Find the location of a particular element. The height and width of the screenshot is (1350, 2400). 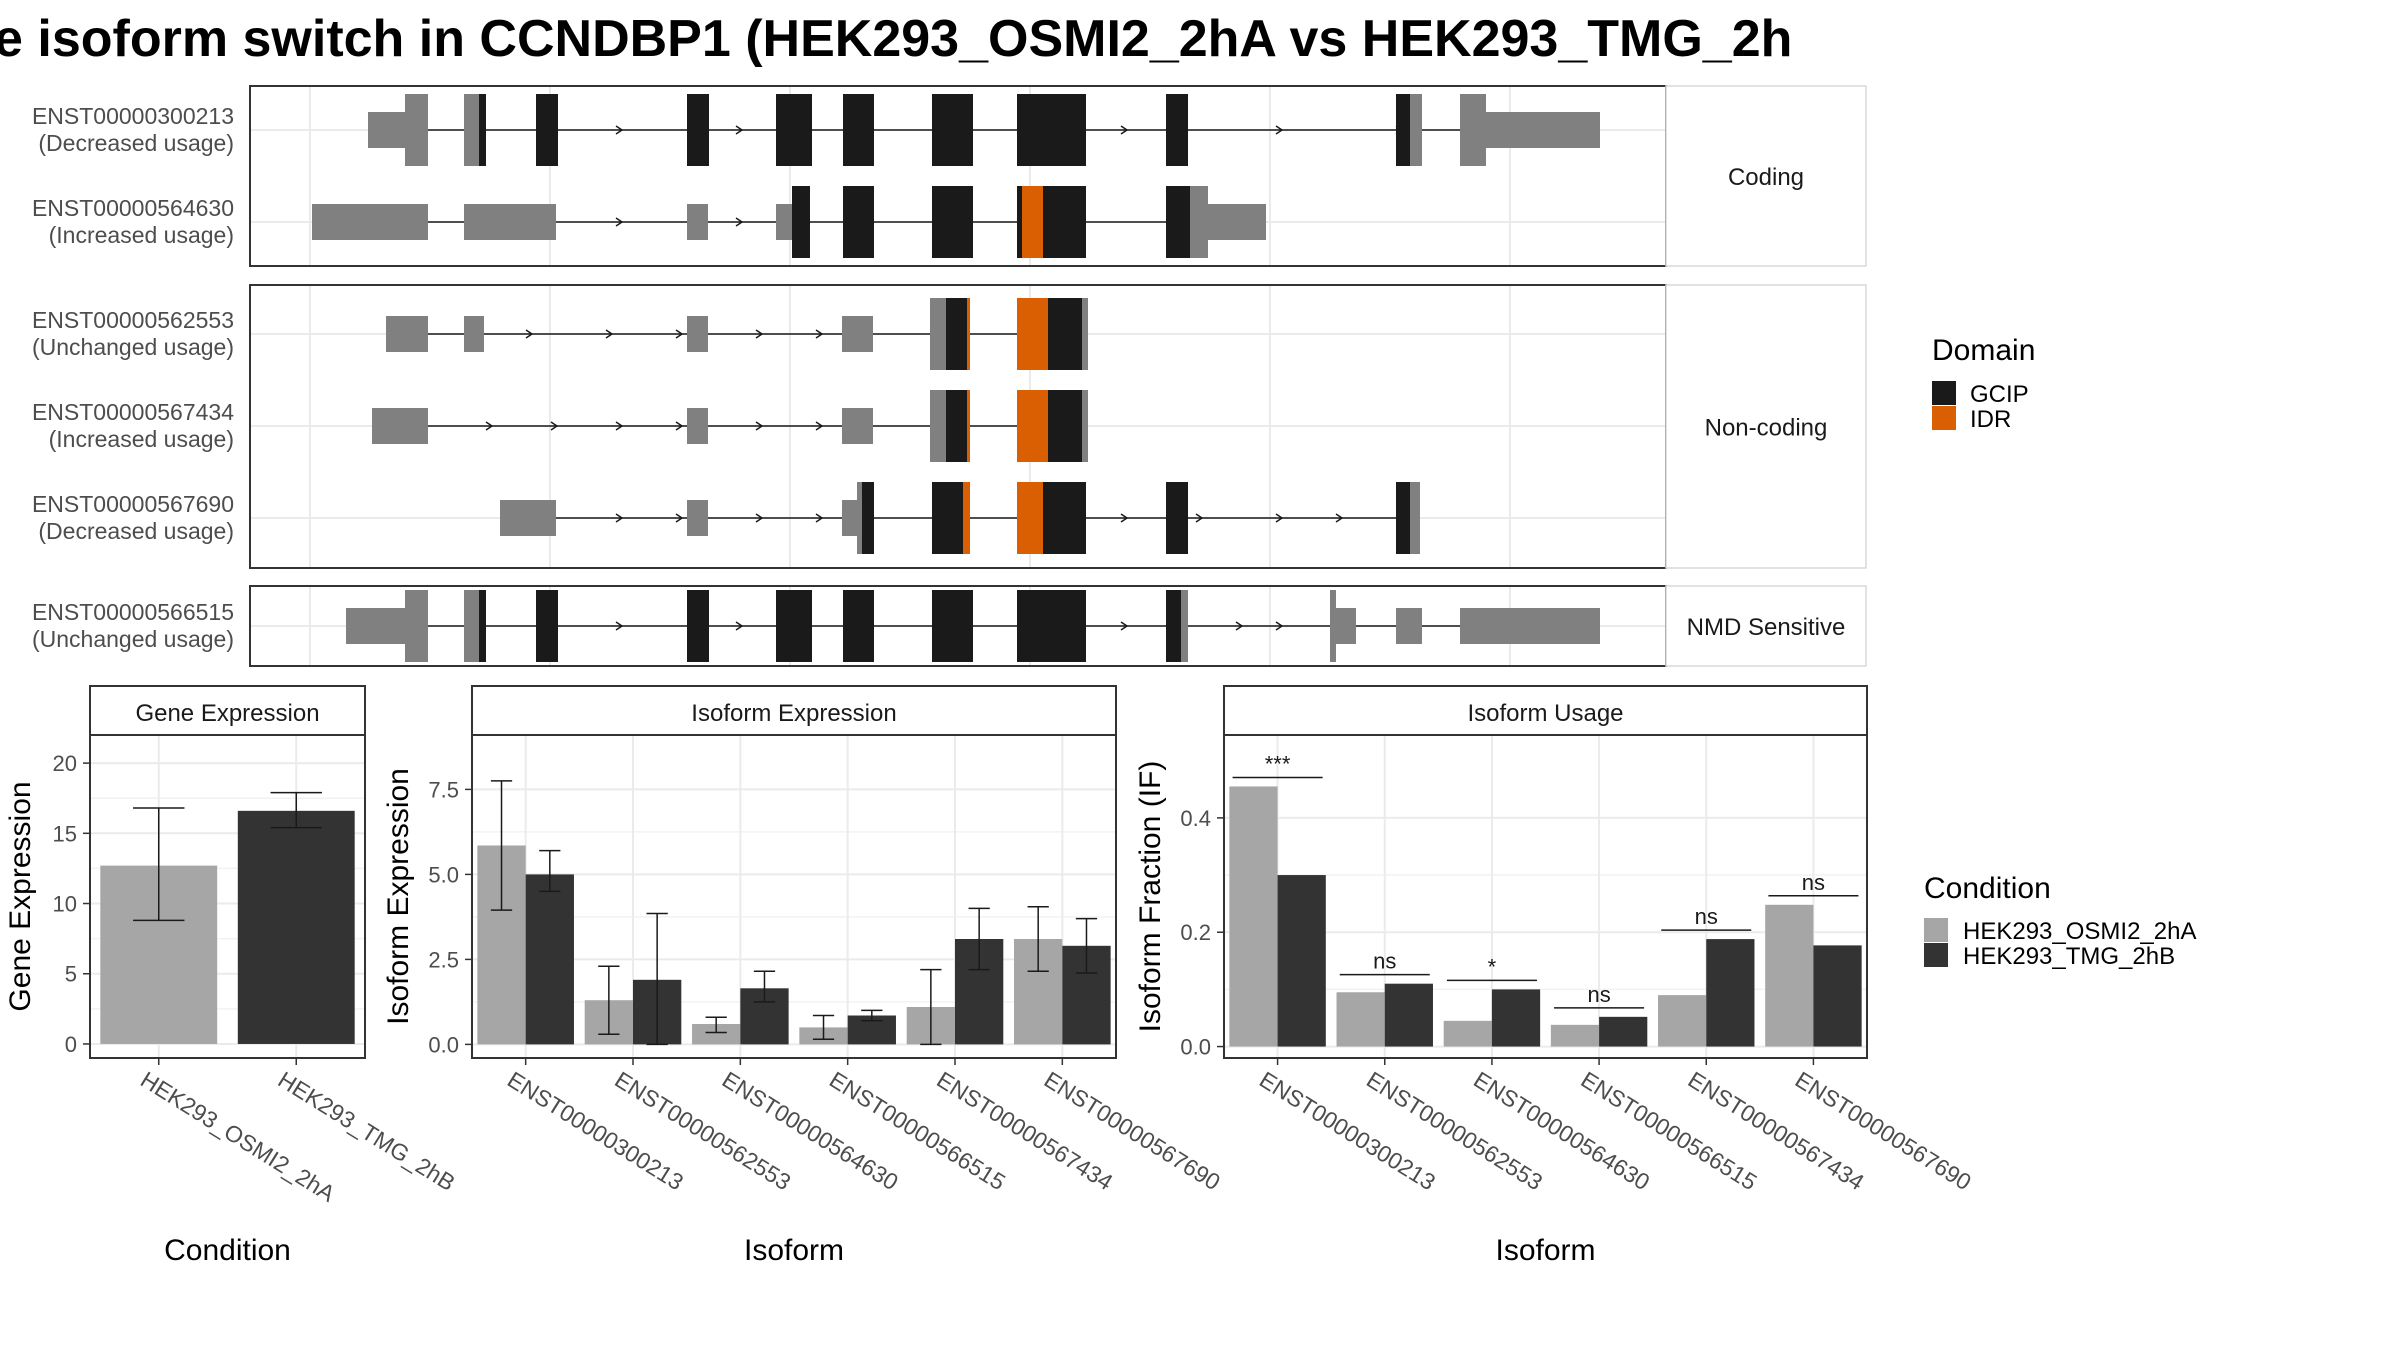

transcript-id-label: ENST00000564630 is located at coordinates (133, 208).